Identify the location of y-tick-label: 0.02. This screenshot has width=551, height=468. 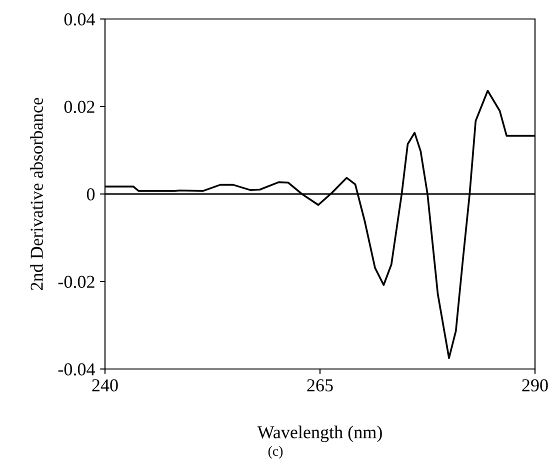
(79, 107).